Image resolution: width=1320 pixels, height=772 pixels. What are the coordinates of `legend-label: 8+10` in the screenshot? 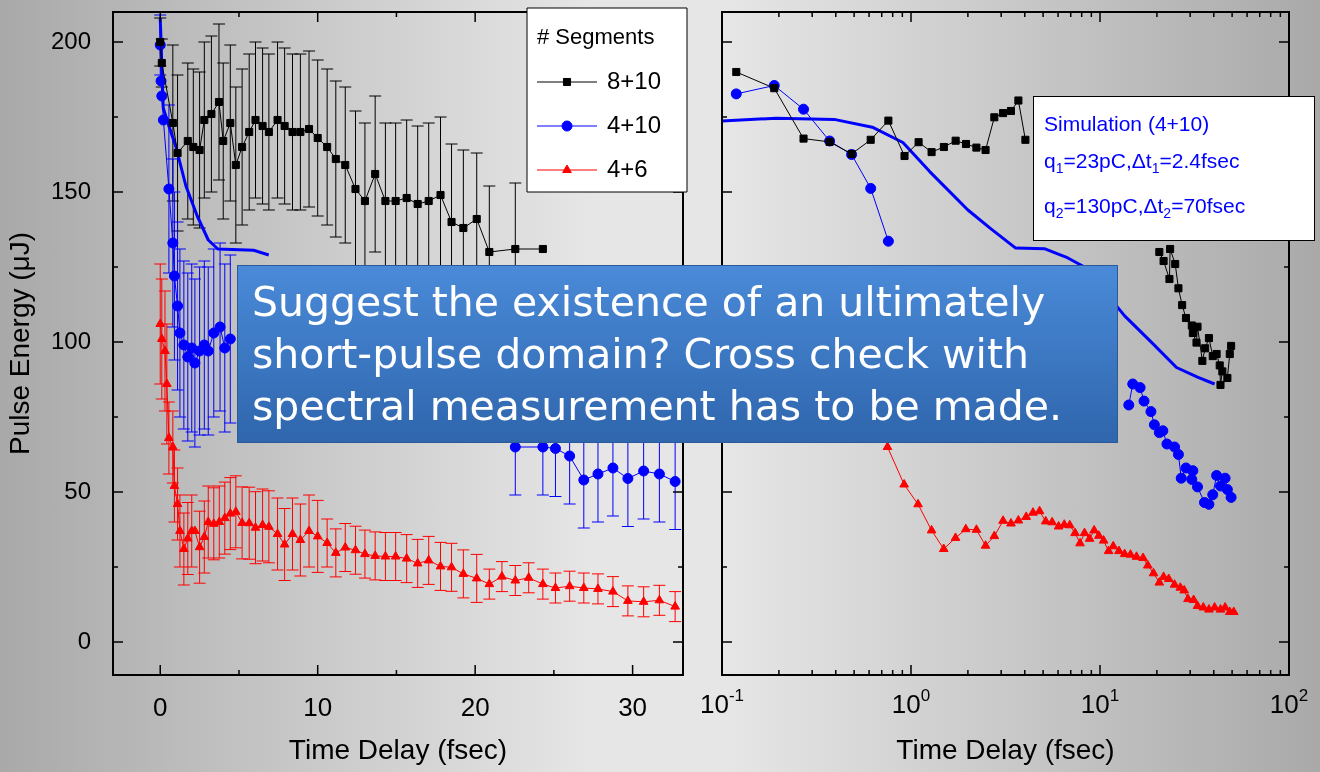 It's located at (634, 80).